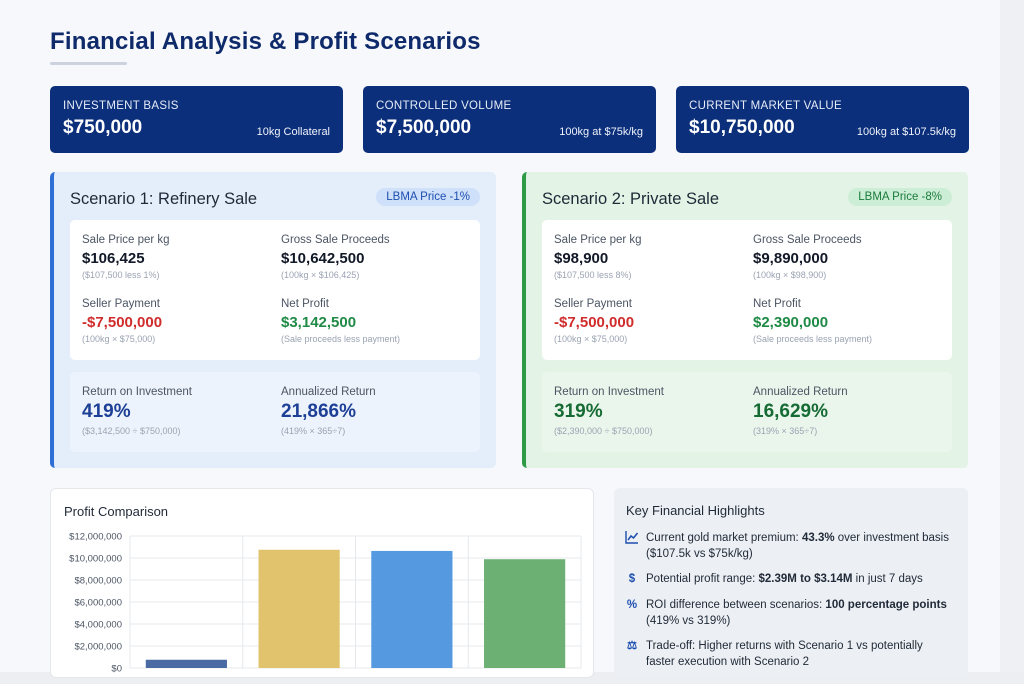 This screenshot has width=1024, height=684. I want to click on y-tick-label: $6,000,000, so click(98, 603).